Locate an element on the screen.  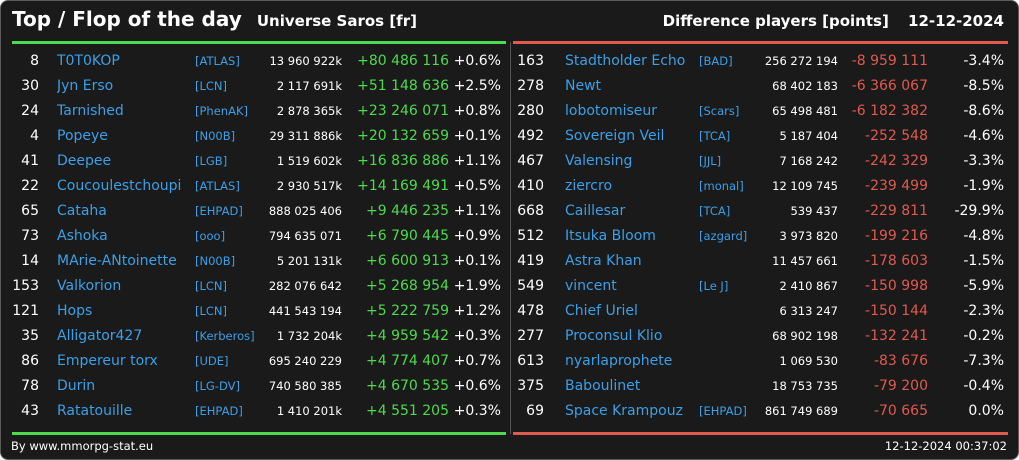
player-points: 7 168 242 is located at coordinates (808, 161).